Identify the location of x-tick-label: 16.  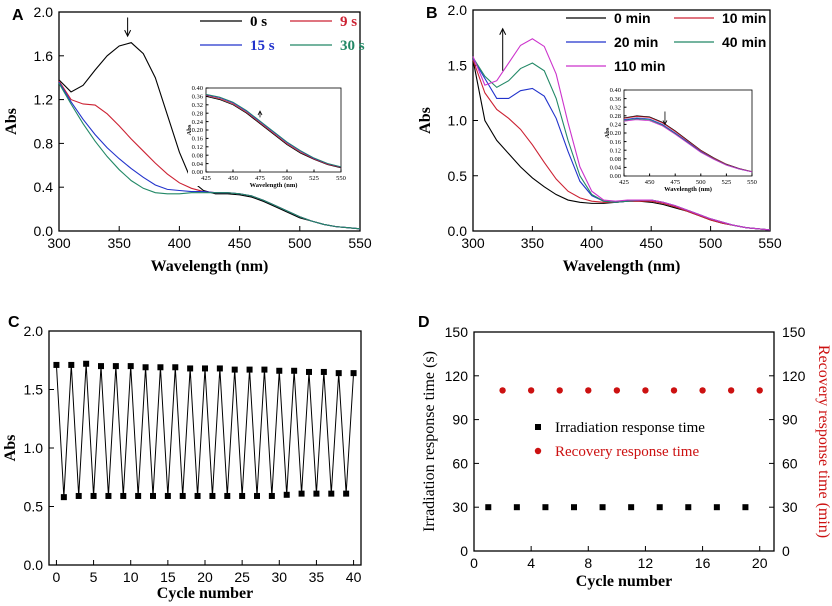
(703, 563).